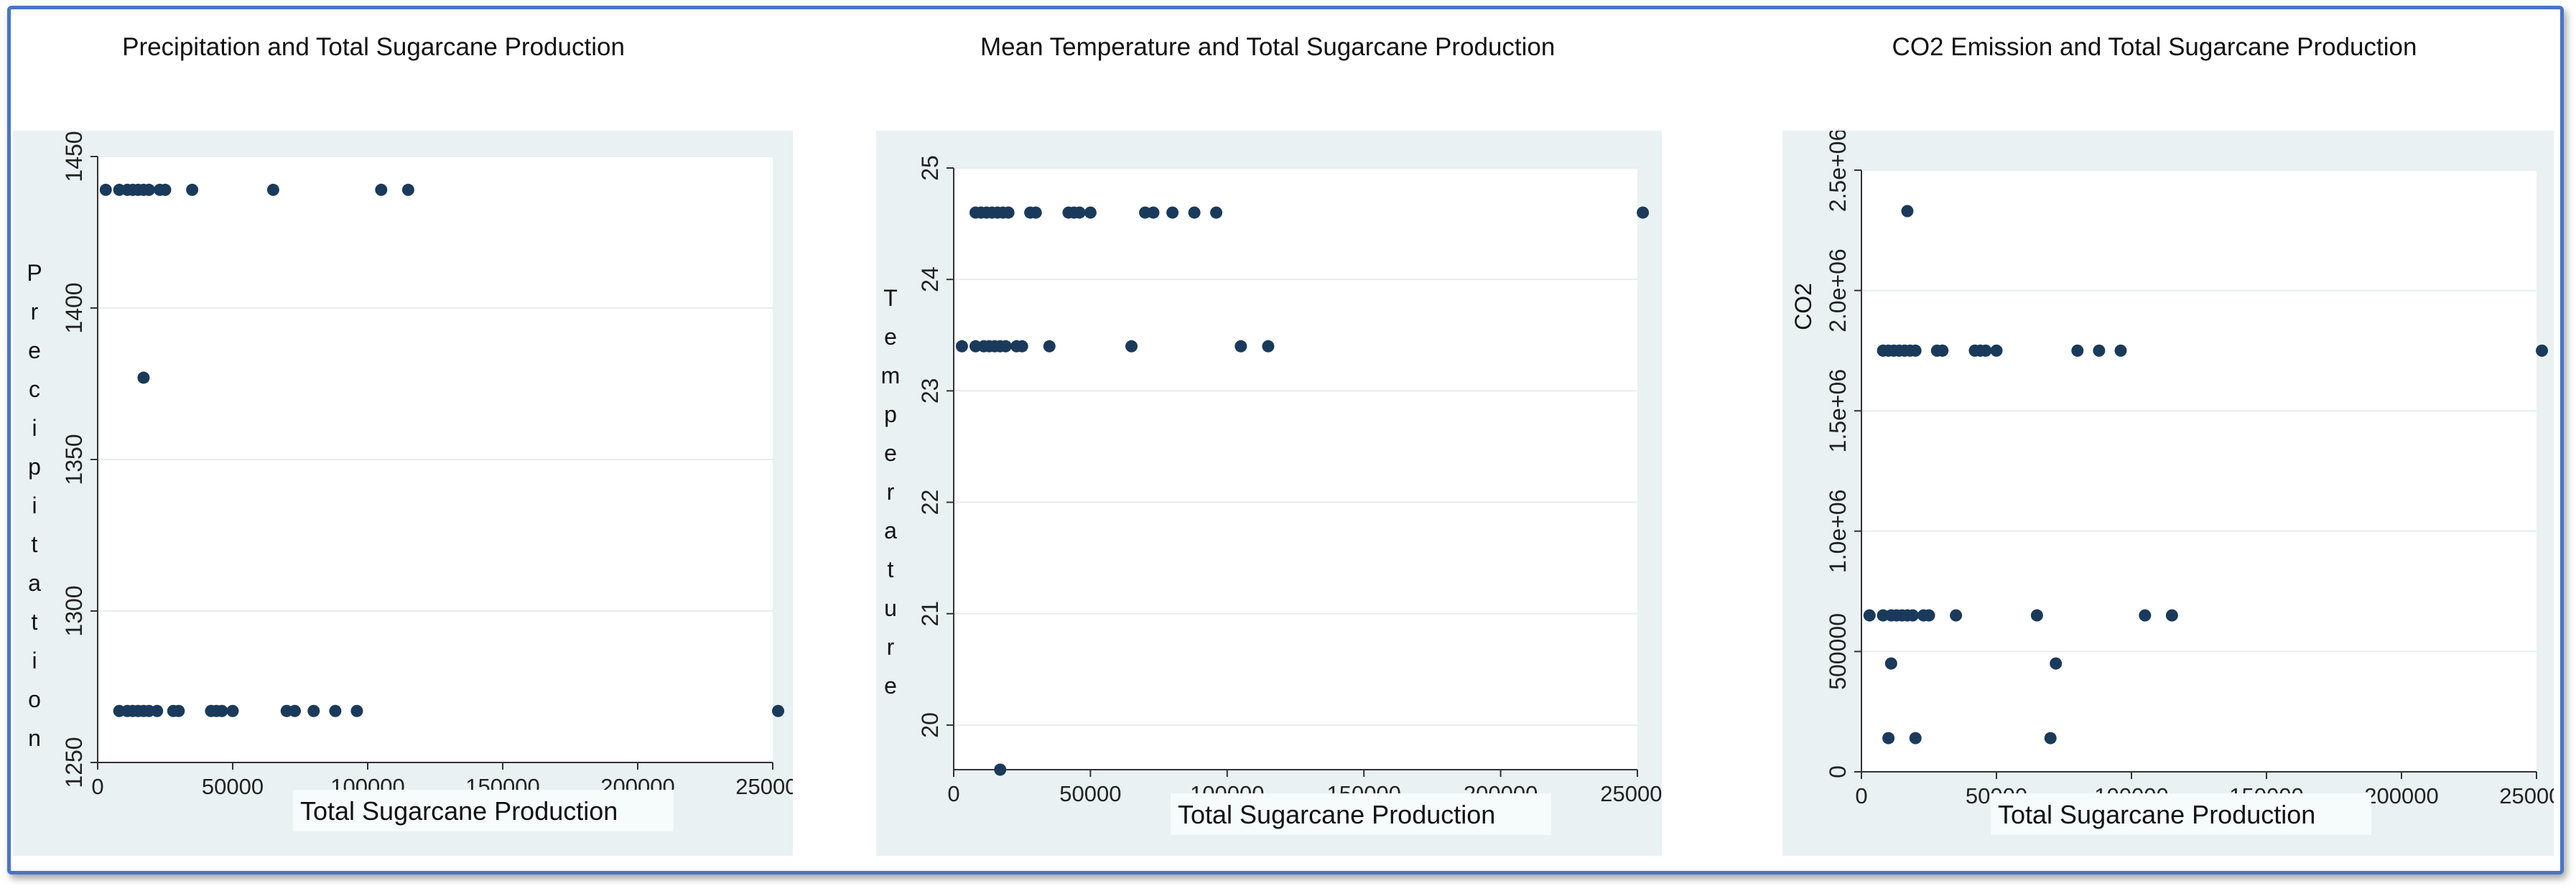 The image size is (2576, 891). I want to click on x-tick-label: 200000, so click(2401, 795).